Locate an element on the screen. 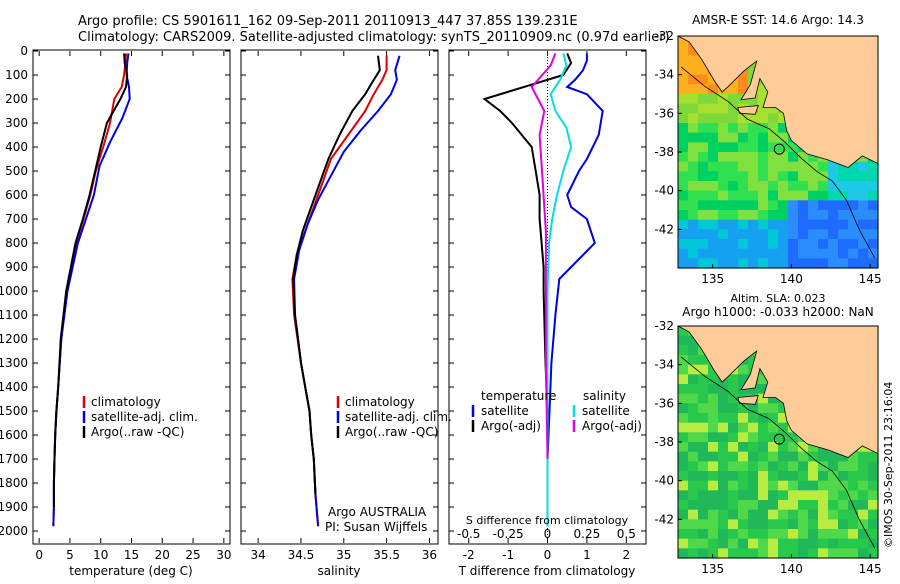  top-x-tick-label: 0.5 is located at coordinates (626, 534).